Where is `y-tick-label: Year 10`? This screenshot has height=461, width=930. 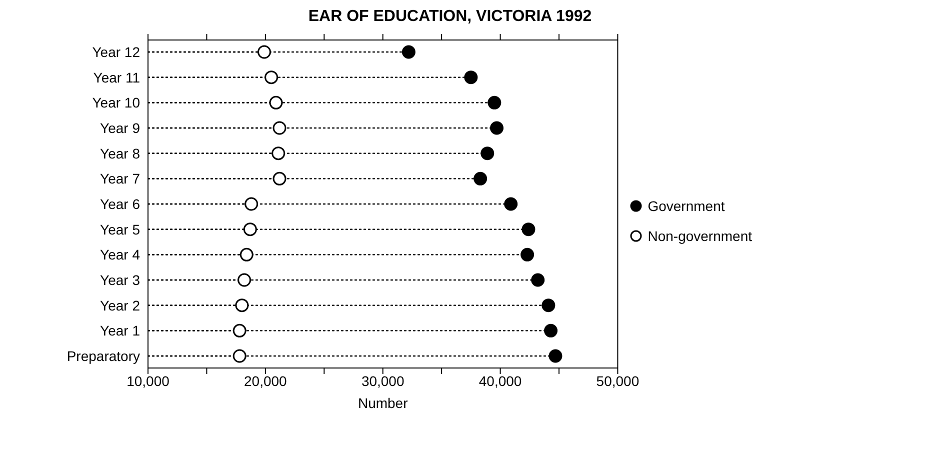
y-tick-label: Year 10 is located at coordinates (116, 102).